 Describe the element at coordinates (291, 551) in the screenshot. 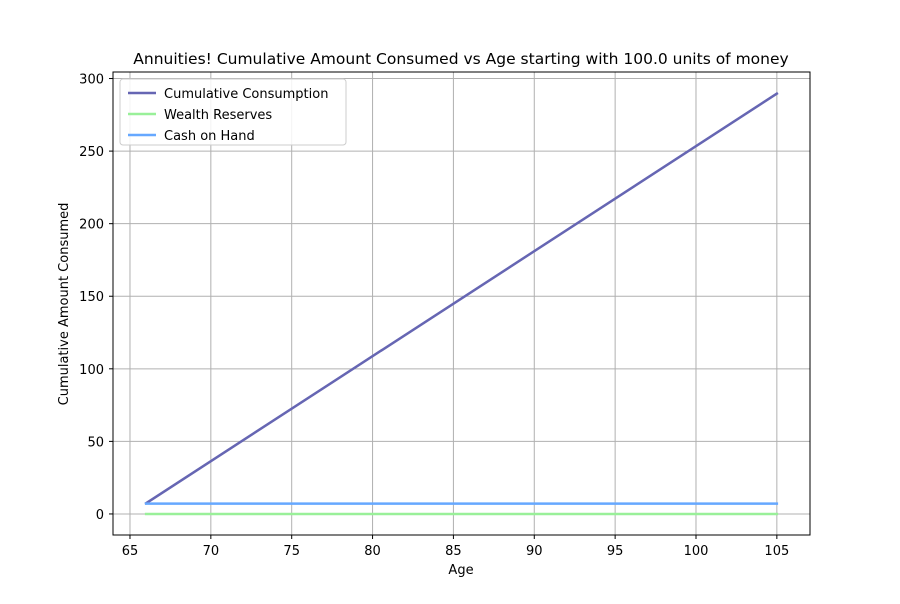

I see `x-tick-label: 75` at that location.